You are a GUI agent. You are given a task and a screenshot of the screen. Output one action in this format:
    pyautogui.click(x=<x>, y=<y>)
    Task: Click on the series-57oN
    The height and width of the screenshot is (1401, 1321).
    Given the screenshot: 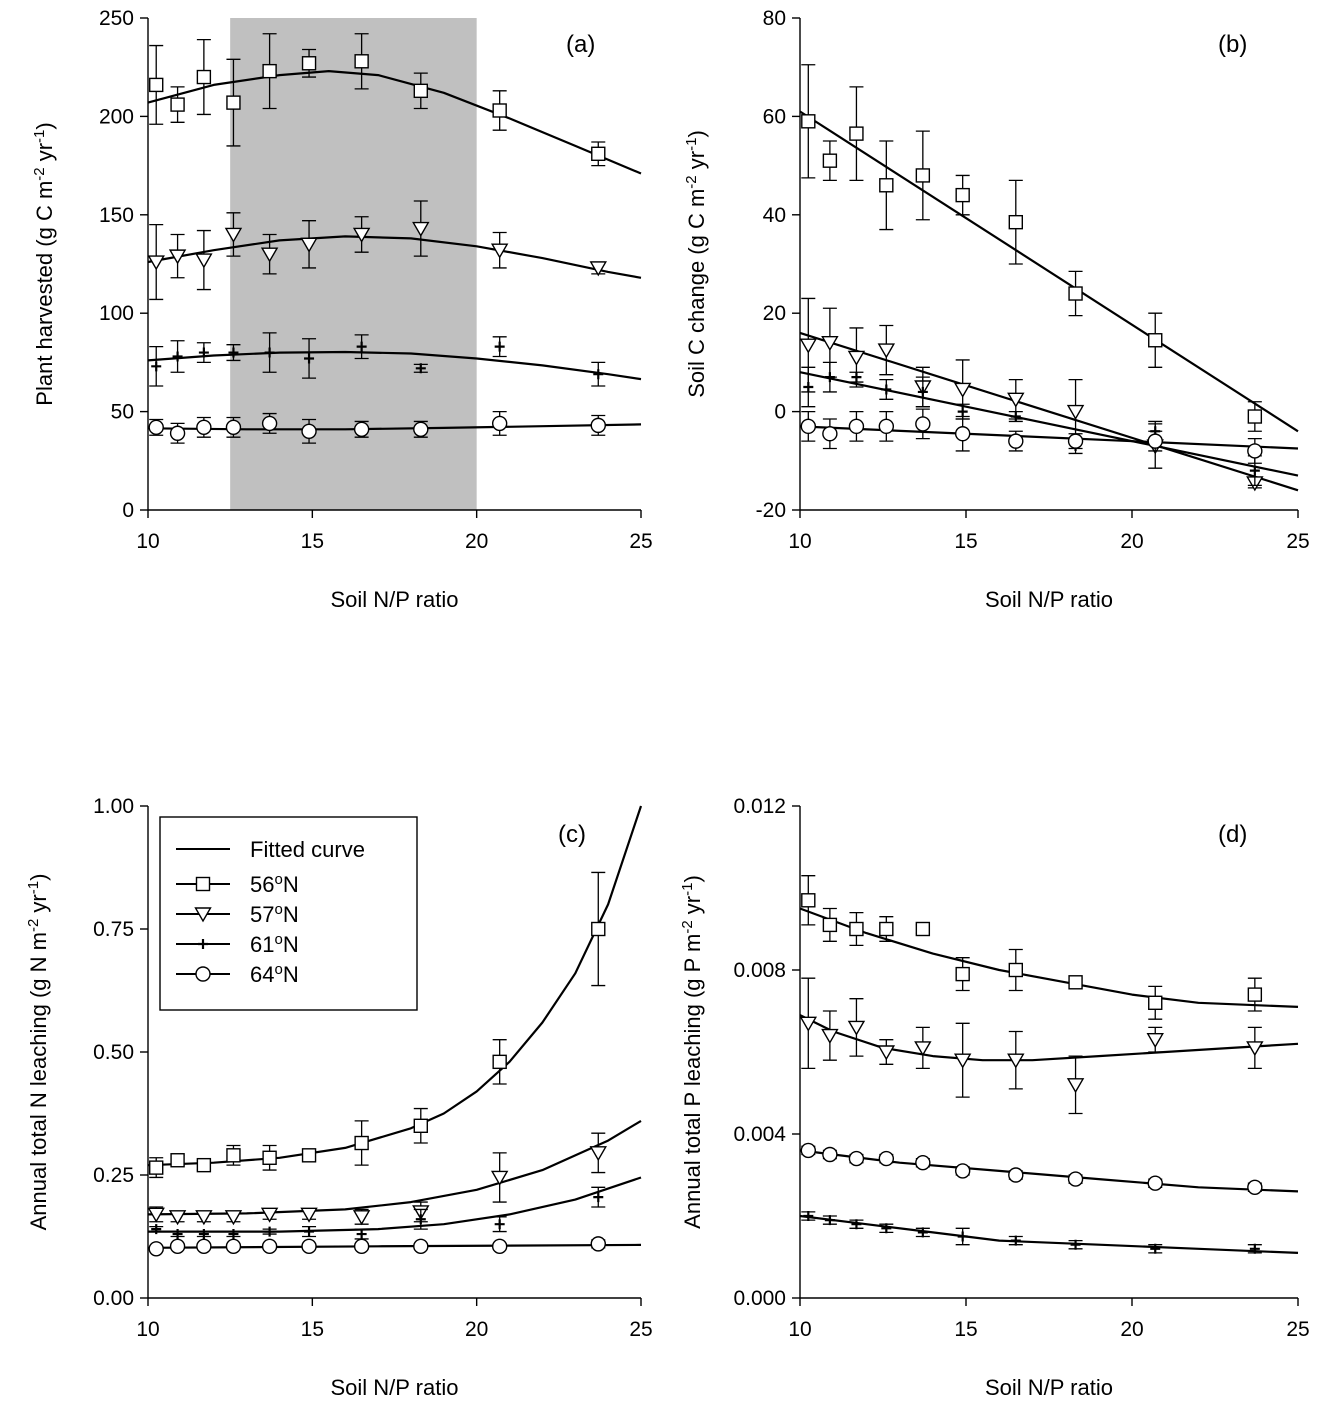 What is the action you would take?
    pyautogui.click(x=1049, y=1046)
    